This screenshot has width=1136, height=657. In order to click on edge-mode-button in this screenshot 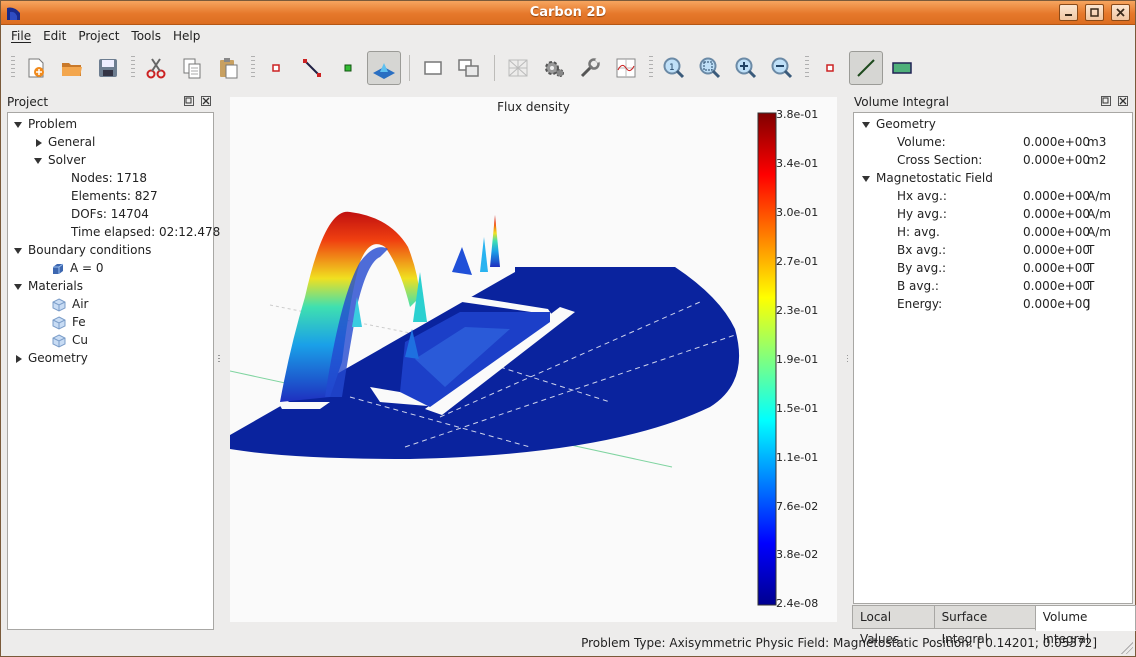, I will do `click(312, 68)`.